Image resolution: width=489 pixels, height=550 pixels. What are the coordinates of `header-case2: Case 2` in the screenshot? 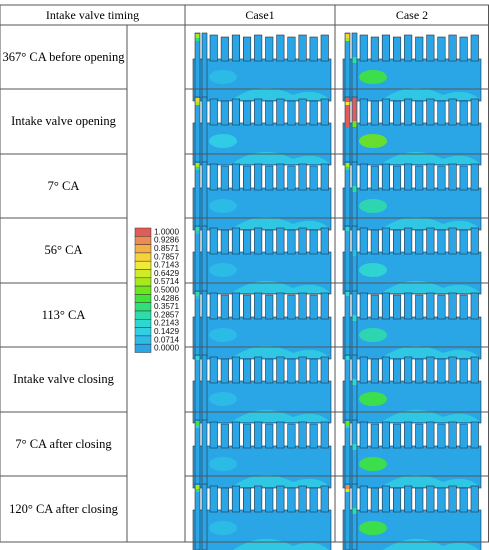 It's located at (412, 14).